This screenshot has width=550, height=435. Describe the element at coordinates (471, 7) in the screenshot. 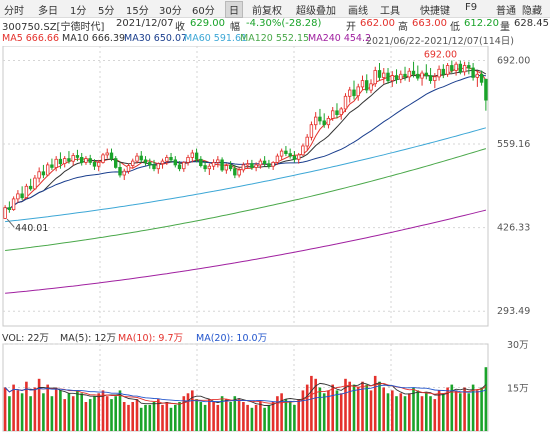

I see `toolbar-item-13: F9` at that location.